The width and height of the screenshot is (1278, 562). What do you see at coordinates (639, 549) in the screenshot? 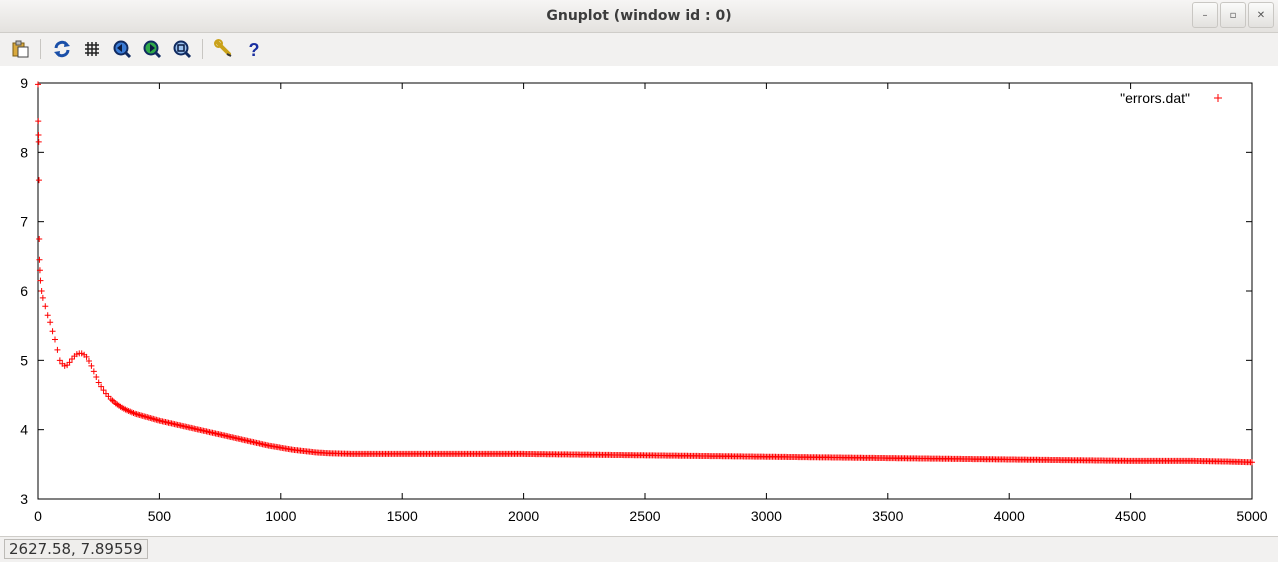
I see `status-bar: 2627.58, 7.89559` at bounding box center [639, 549].